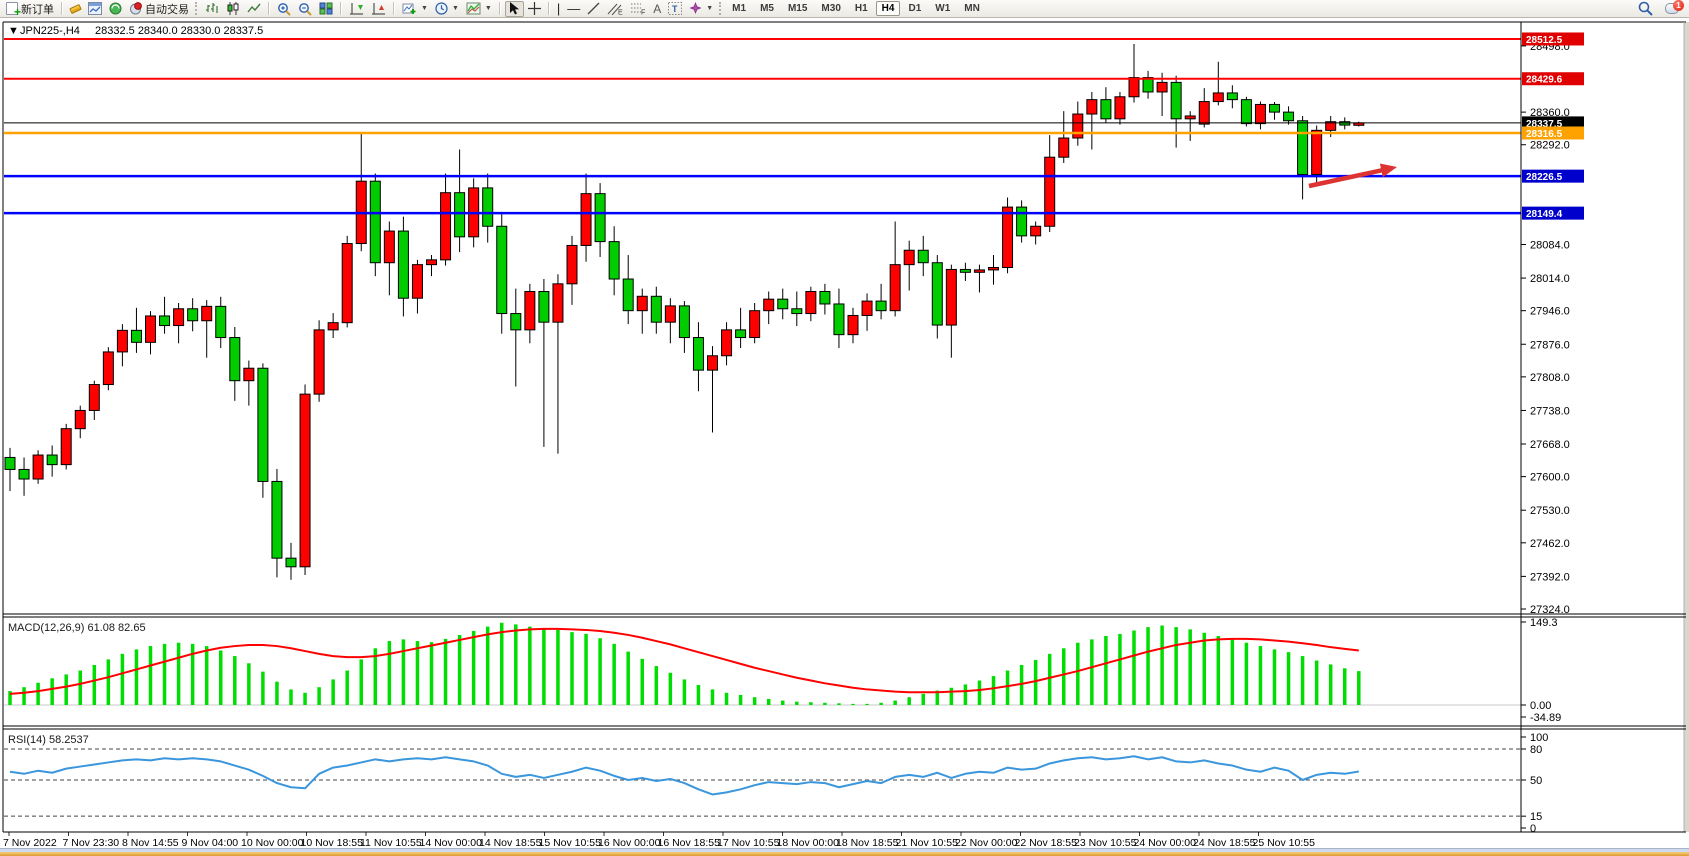 Image resolution: width=1689 pixels, height=856 pixels. I want to click on chat-bubble-icon: 1, so click(1674, 7).